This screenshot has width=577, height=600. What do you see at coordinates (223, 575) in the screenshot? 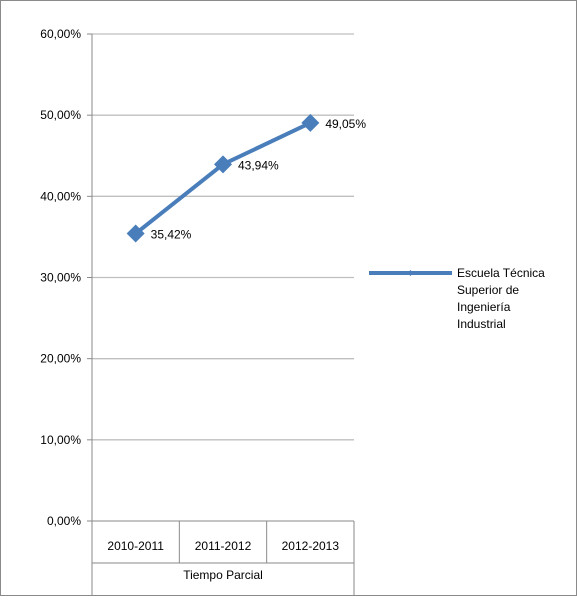
I see `x-group-label: Tiempo Parcial` at bounding box center [223, 575].